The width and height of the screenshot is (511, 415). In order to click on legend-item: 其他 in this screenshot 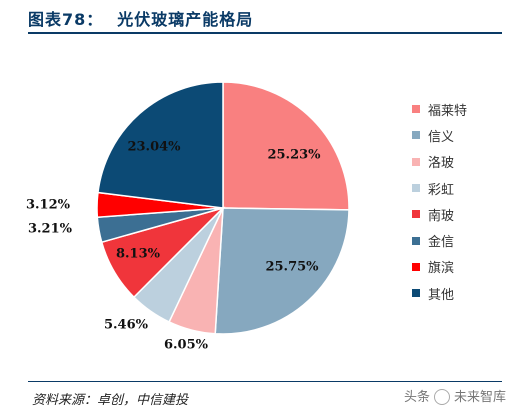, I will do `click(439, 293)`.